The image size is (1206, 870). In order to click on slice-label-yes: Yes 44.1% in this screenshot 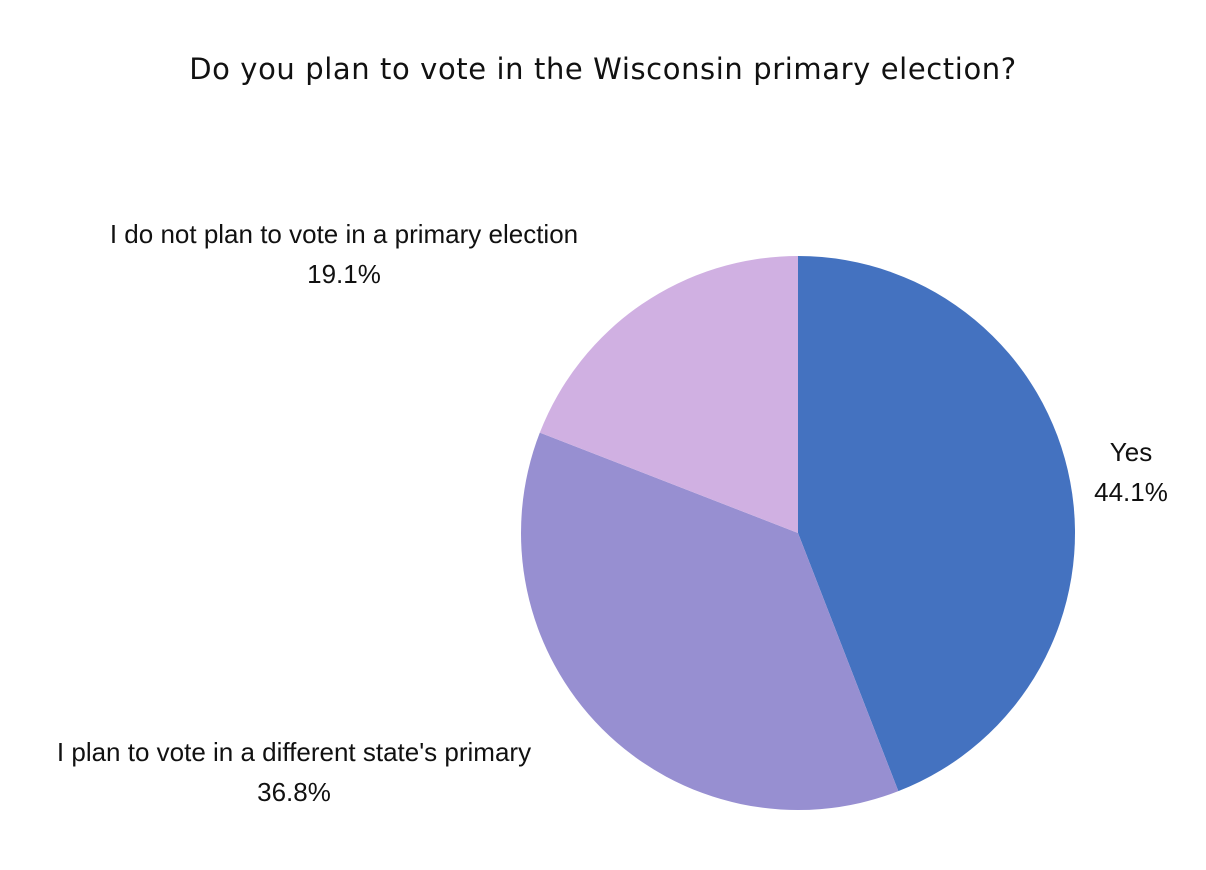, I will do `click(1131, 472)`.